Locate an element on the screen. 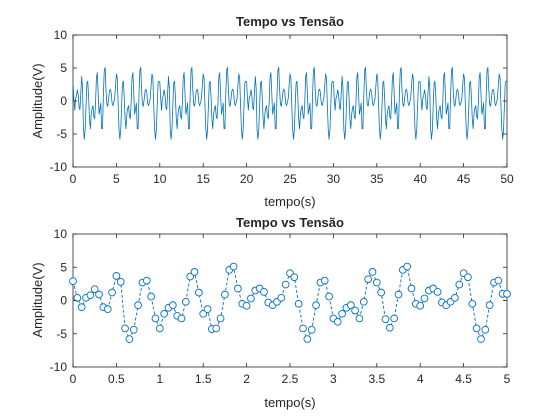 The image size is (560, 420). x-tick-label: 1.5 is located at coordinates (203, 379).